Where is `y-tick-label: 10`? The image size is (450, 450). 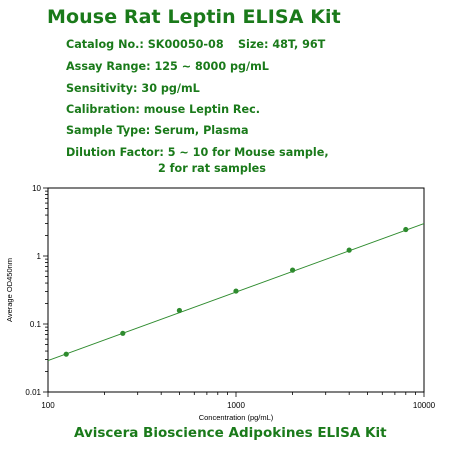 y-tick-label: 10 is located at coordinates (36, 188).